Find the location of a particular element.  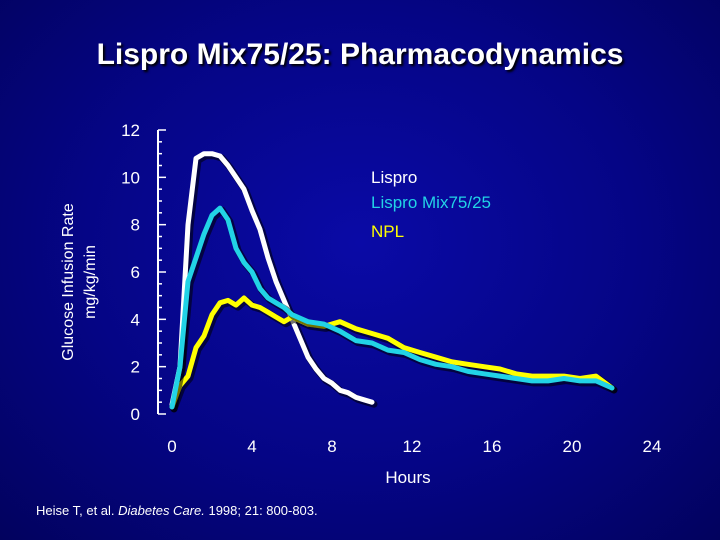

x-tick-label: 16 is located at coordinates (492, 446).